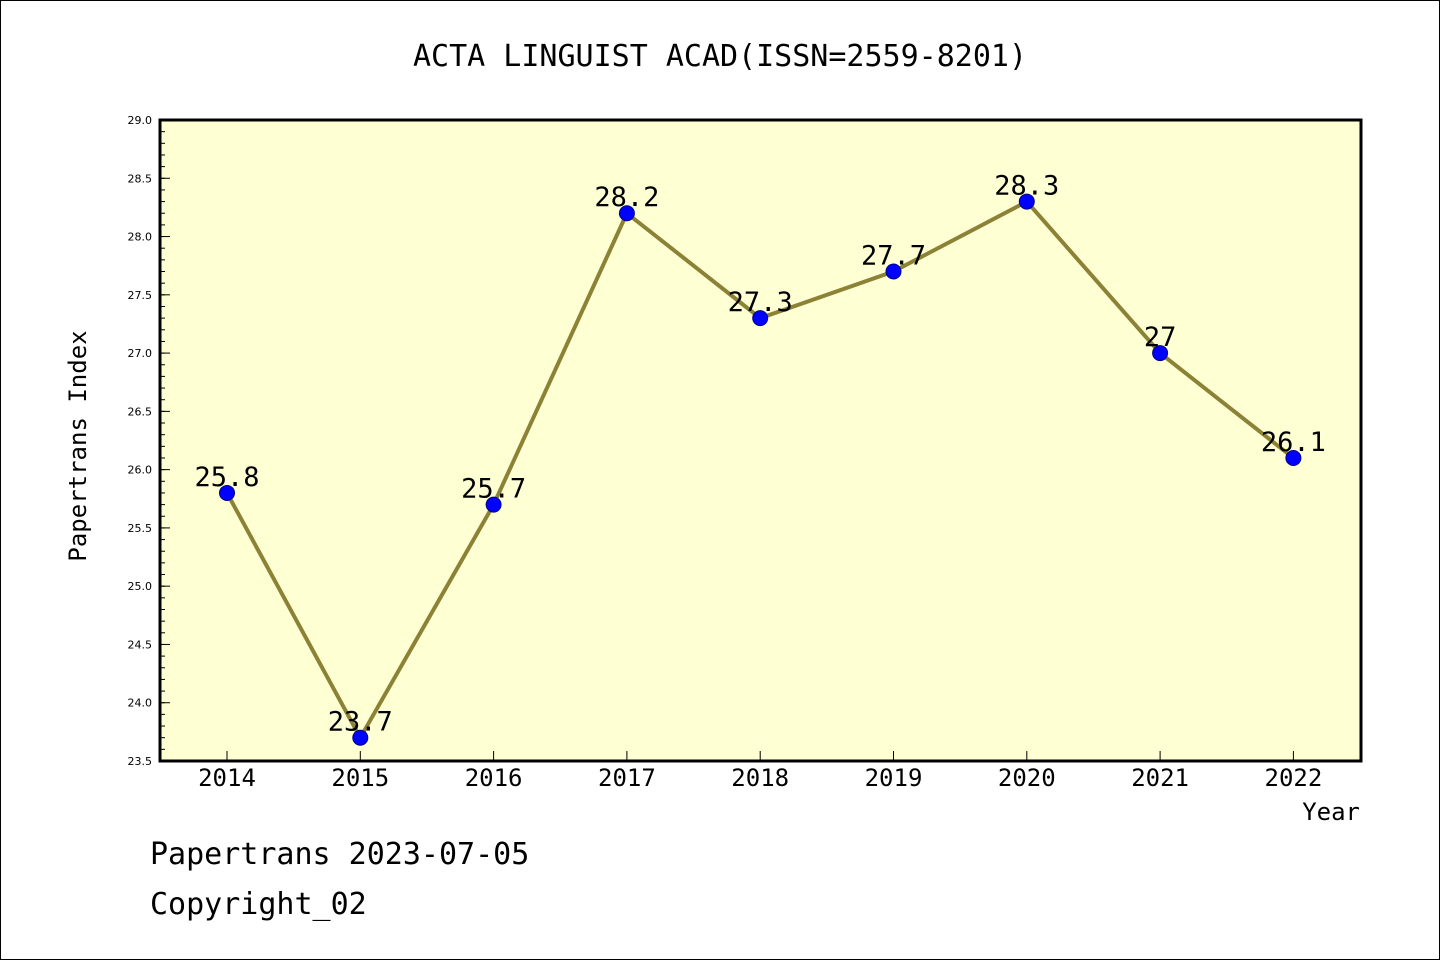 The image size is (1440, 960). Describe the element at coordinates (339, 854) in the screenshot. I see `footer-date: Papertrans 2023-07-05` at that location.